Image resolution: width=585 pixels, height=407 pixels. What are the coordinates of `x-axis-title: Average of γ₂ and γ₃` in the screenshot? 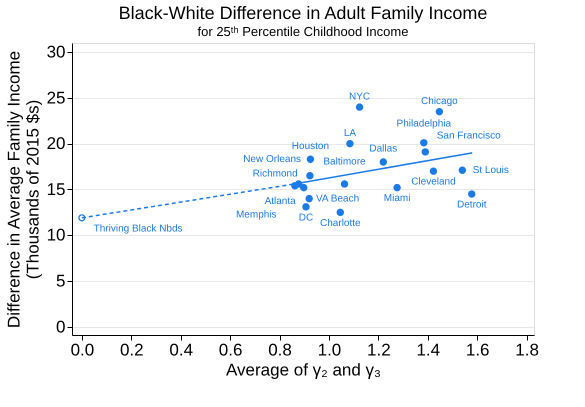 It's located at (303, 370).